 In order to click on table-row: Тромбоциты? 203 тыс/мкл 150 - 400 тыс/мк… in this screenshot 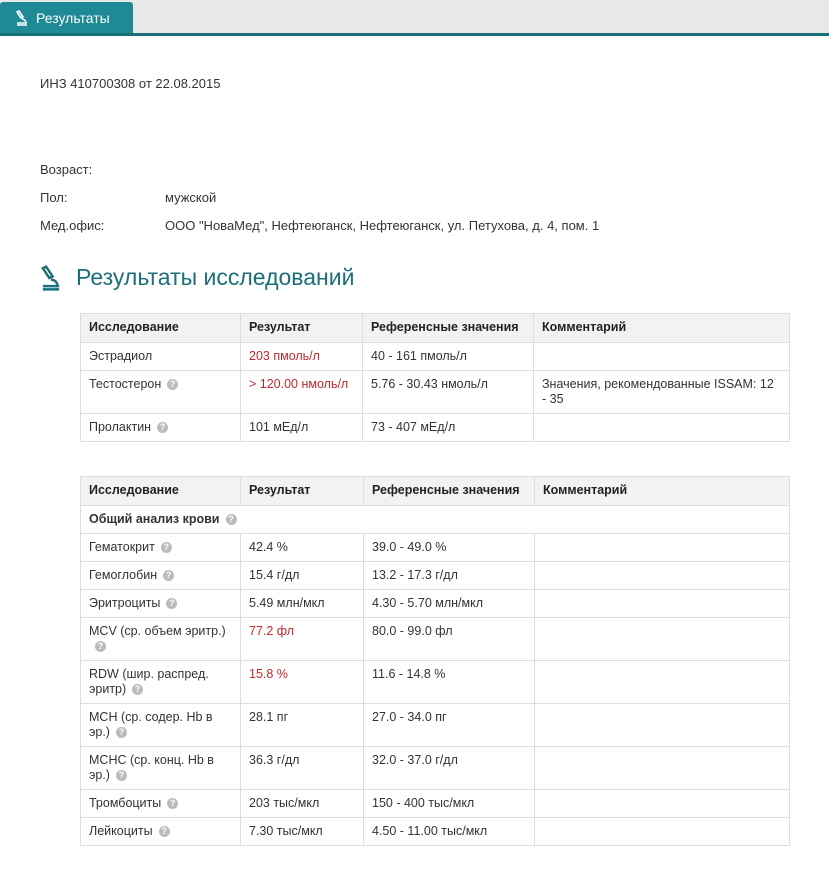, I will do `click(435, 803)`.